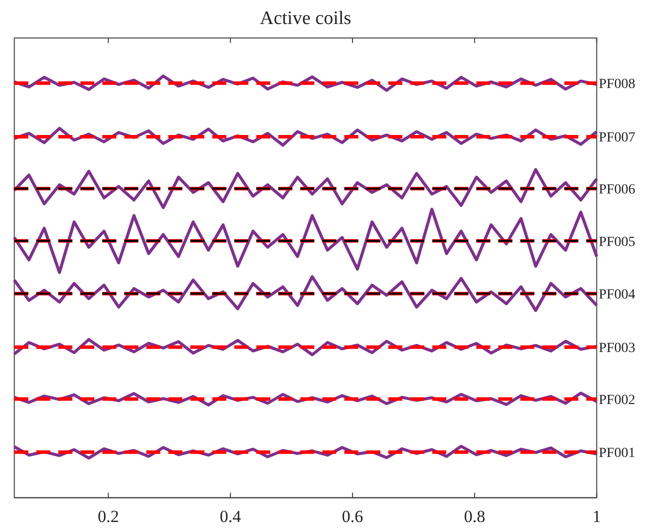 The height and width of the screenshot is (532, 648). Describe the element at coordinates (475, 516) in the screenshot. I see `x-tick-label: 0.8` at that location.